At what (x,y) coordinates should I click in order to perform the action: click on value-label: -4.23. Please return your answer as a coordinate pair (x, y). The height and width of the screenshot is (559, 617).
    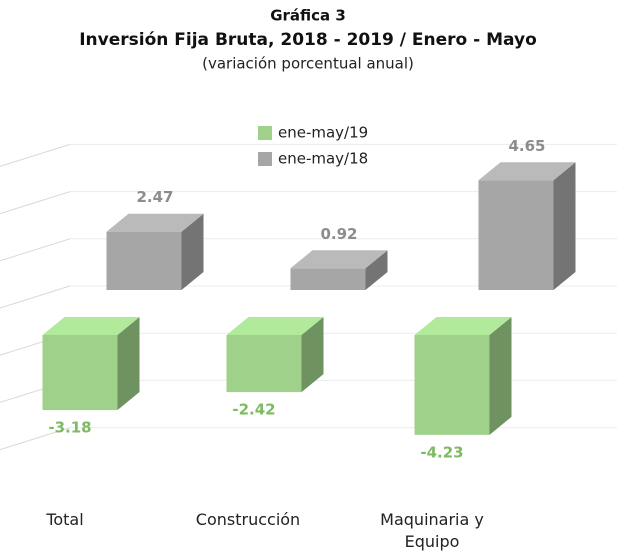
    Looking at the image, I should click on (441, 452).